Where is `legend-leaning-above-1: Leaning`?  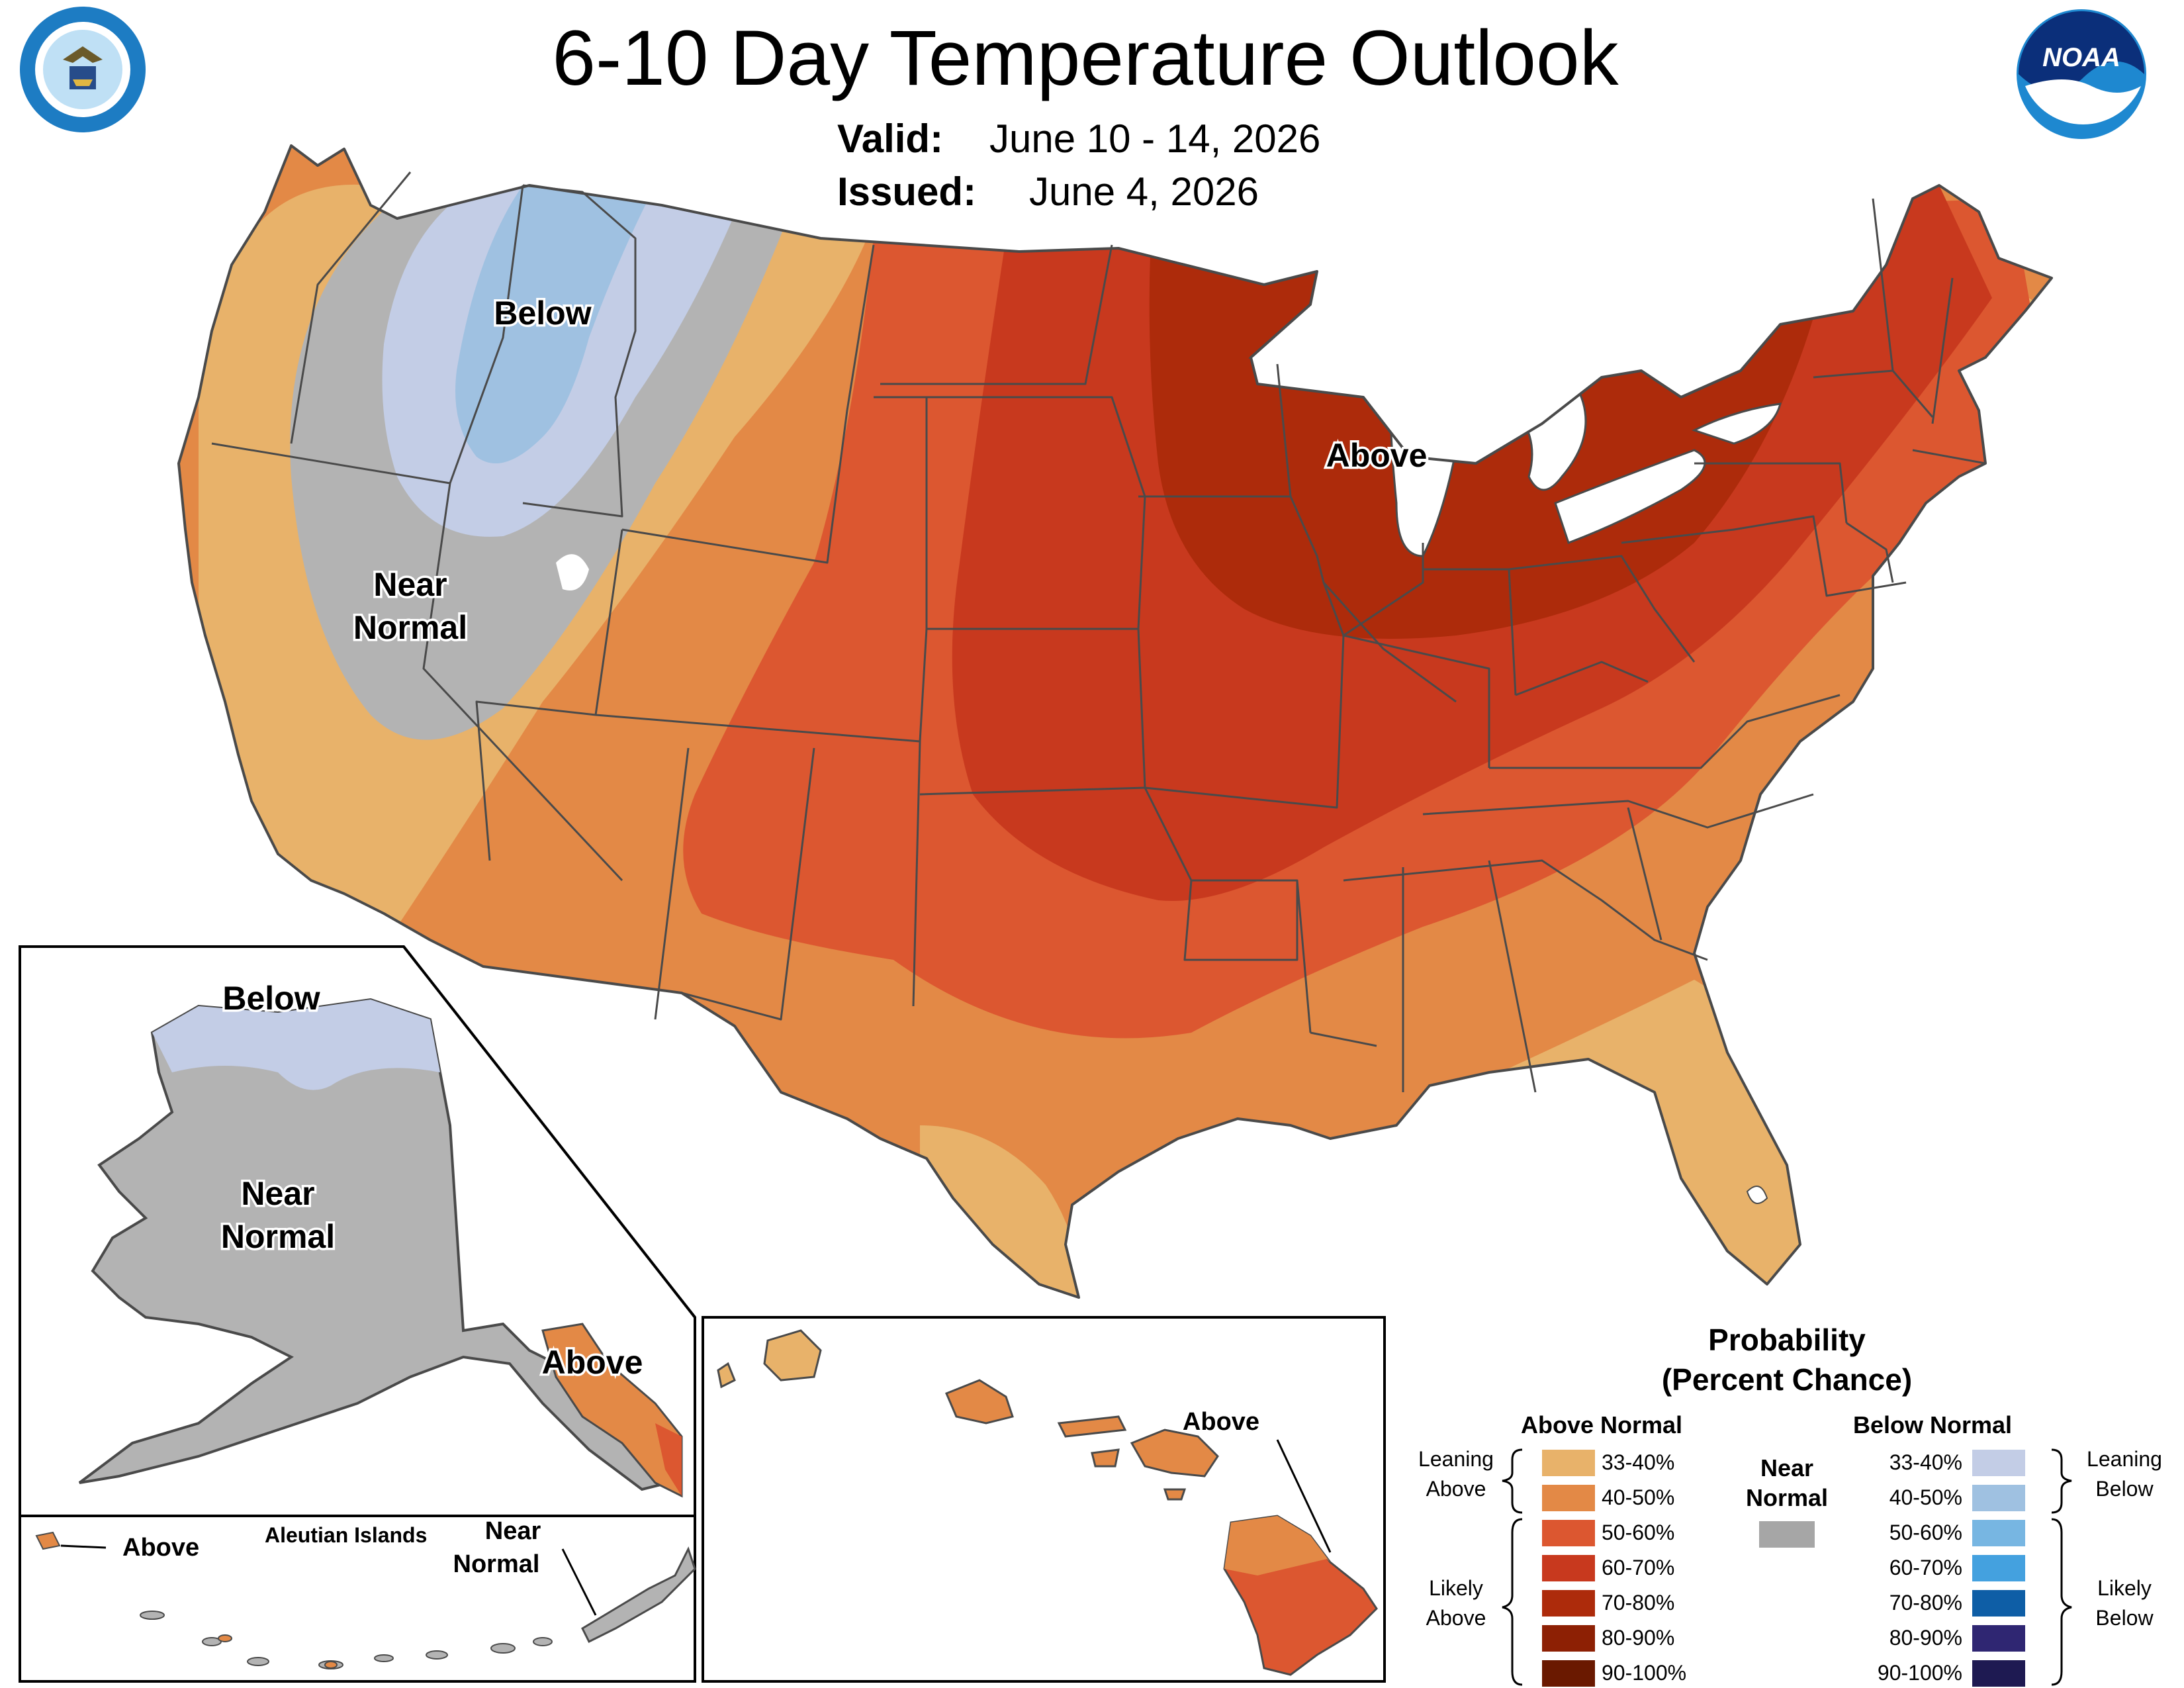
legend-leaning-above-1: Leaning is located at coordinates (1456, 1459).